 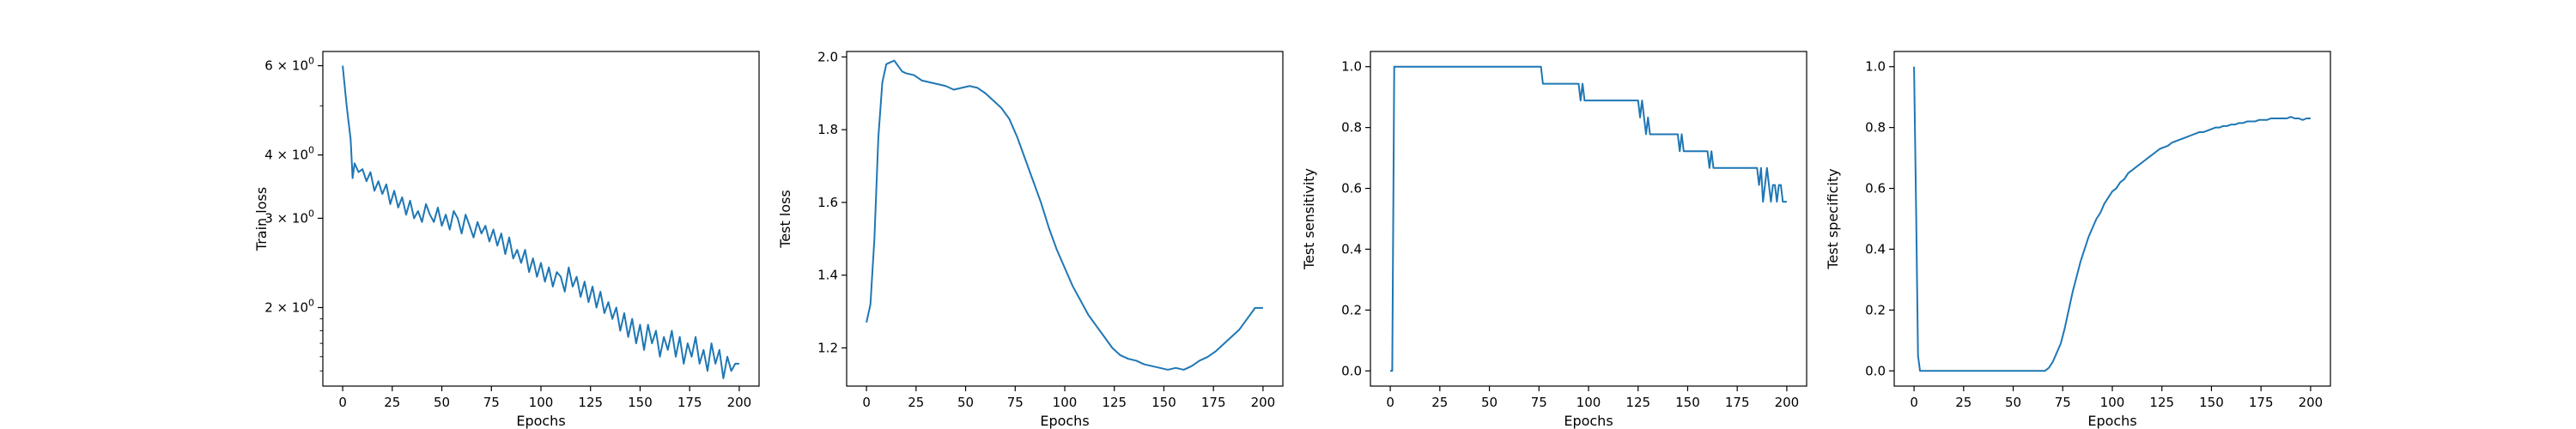 I want to click on y-axis-label: Test sensitivity, so click(x=1309, y=219).